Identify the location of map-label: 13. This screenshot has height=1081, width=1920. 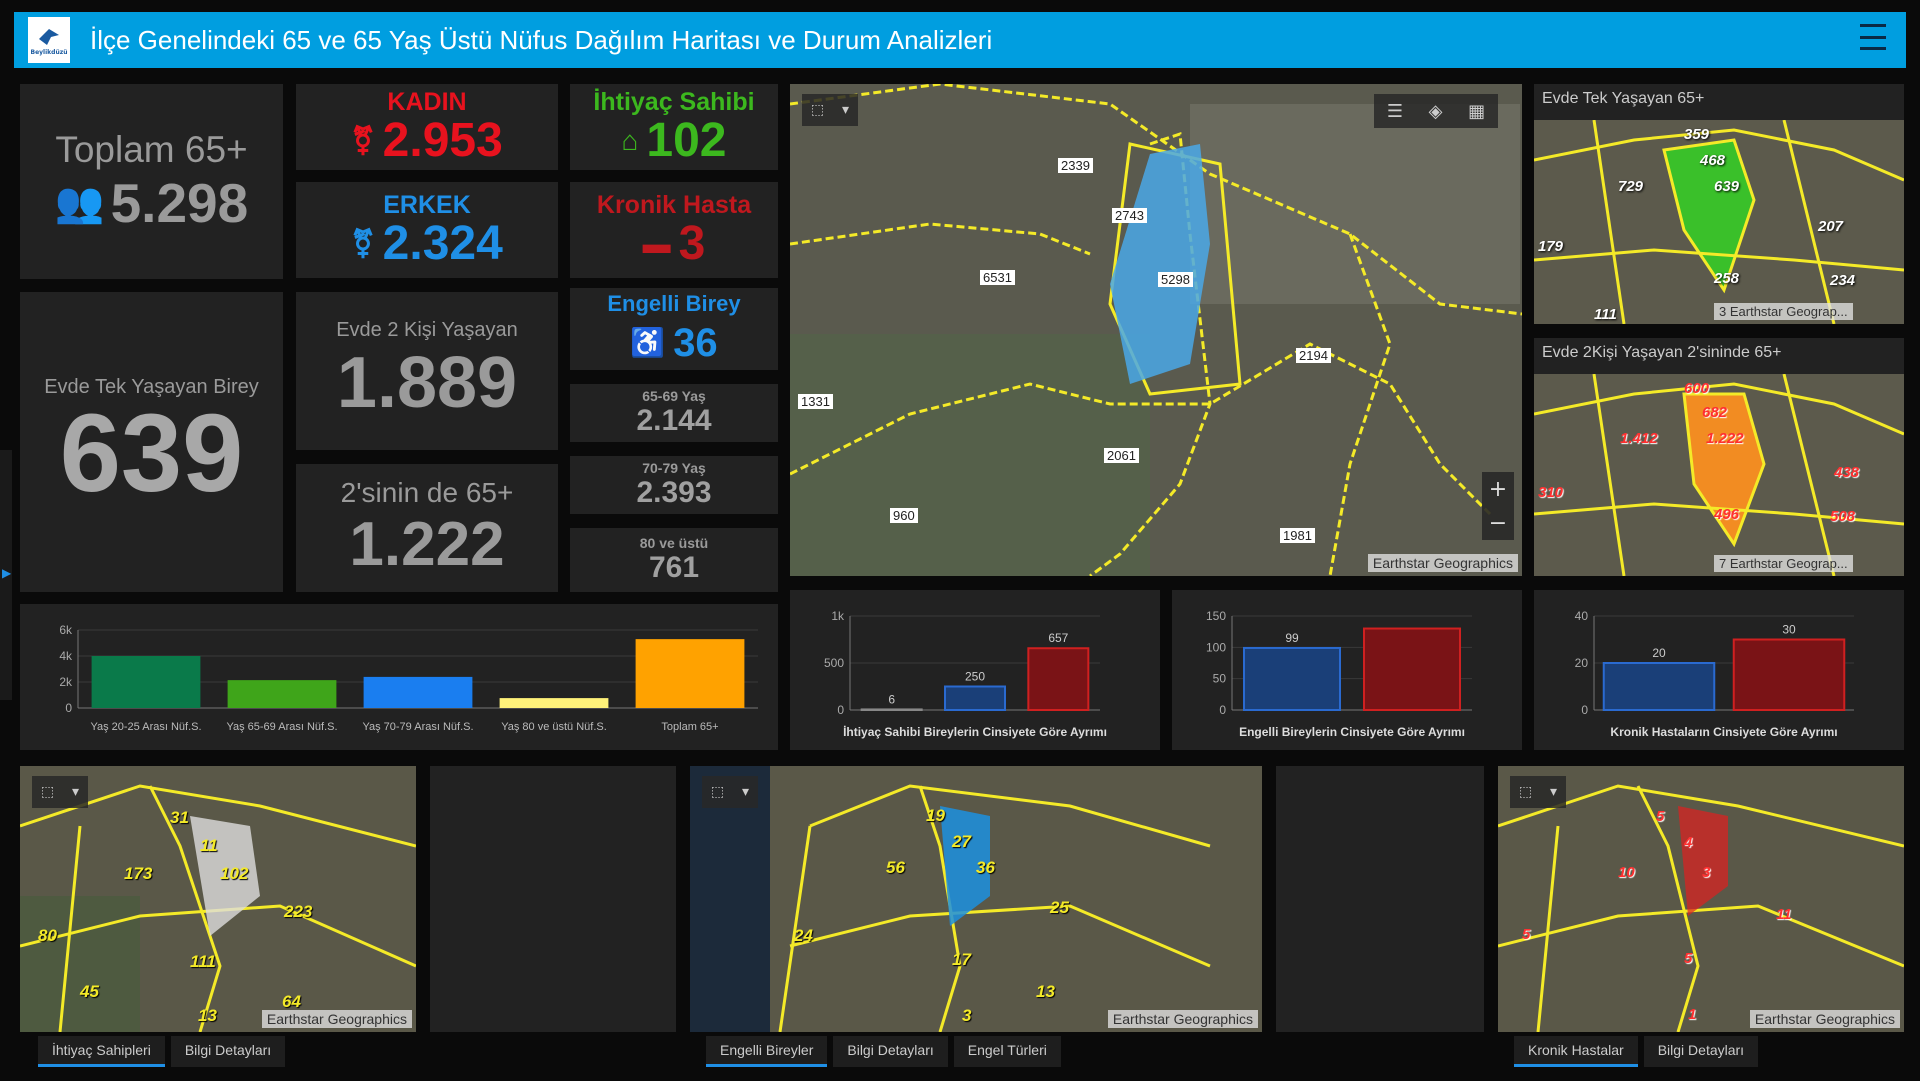
(1045, 991).